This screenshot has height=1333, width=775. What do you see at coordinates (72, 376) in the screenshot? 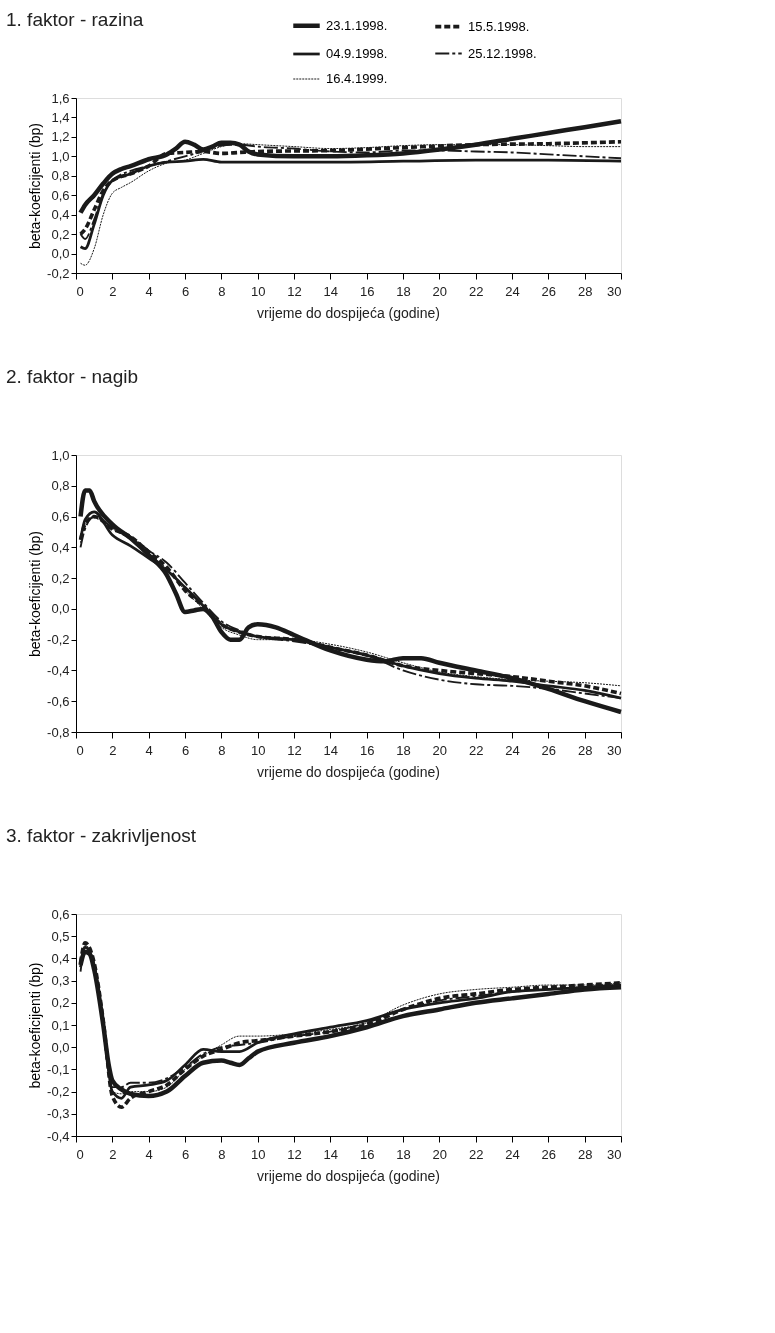
I see `chart-title: 2. faktor - nagib` at bounding box center [72, 376].